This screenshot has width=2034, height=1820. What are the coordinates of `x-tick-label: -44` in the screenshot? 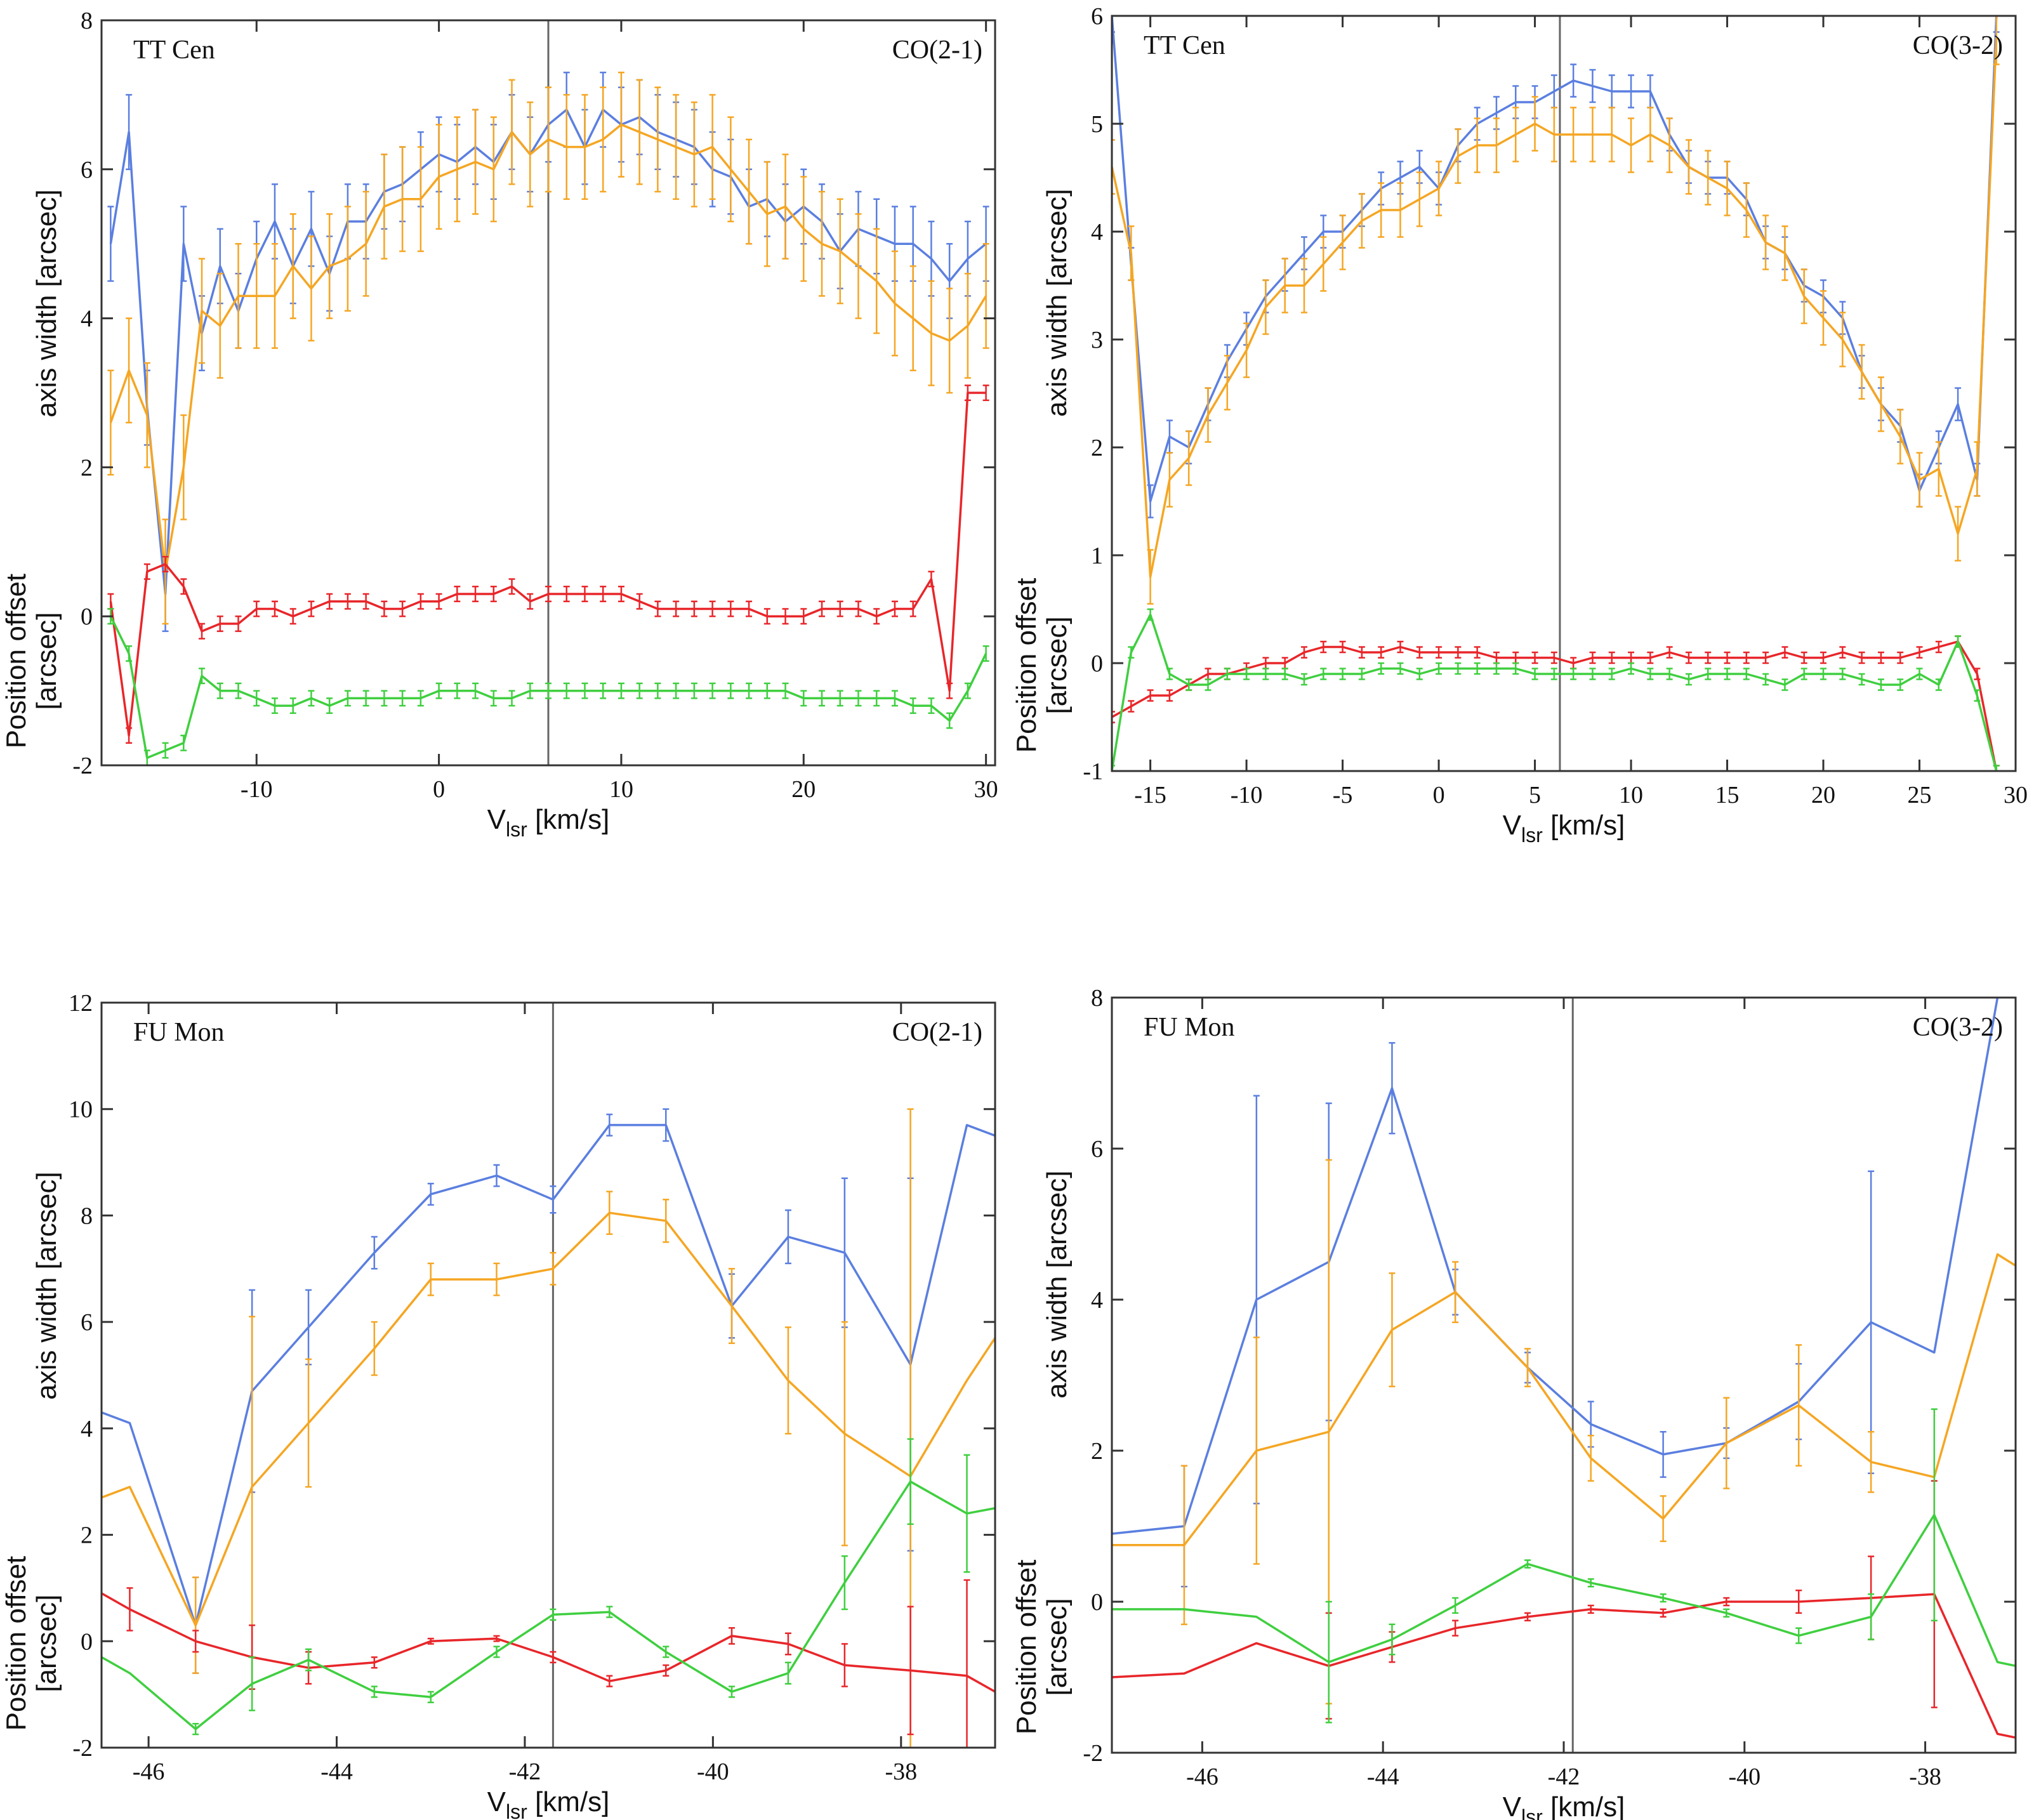 It's located at (337, 1771).